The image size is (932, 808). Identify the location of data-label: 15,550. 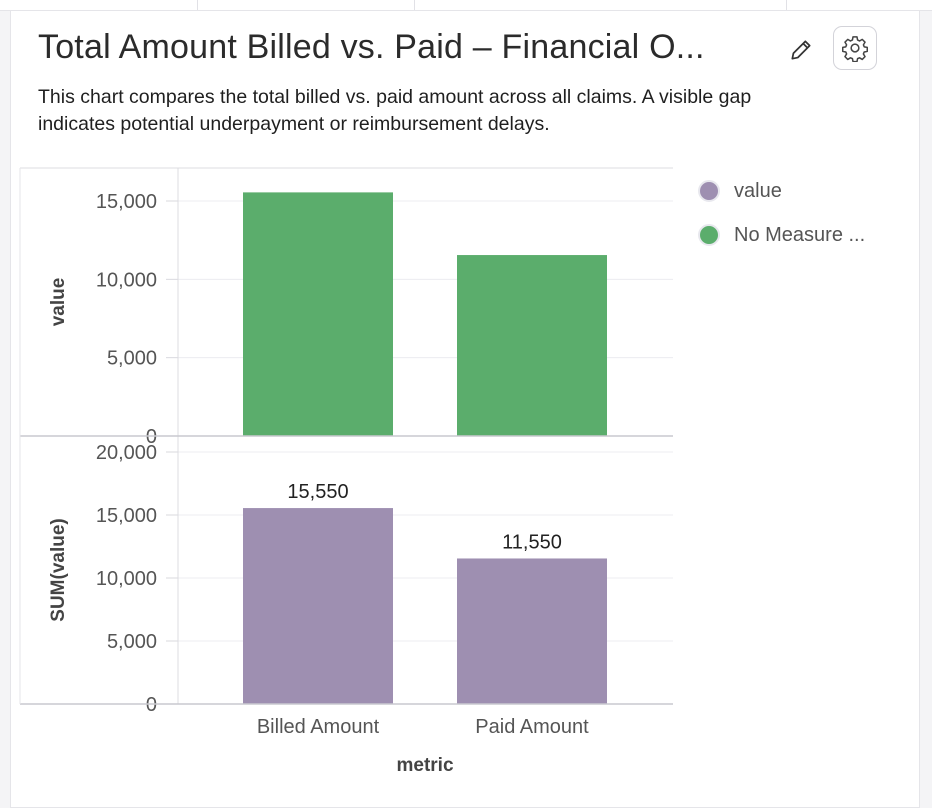
(317, 492).